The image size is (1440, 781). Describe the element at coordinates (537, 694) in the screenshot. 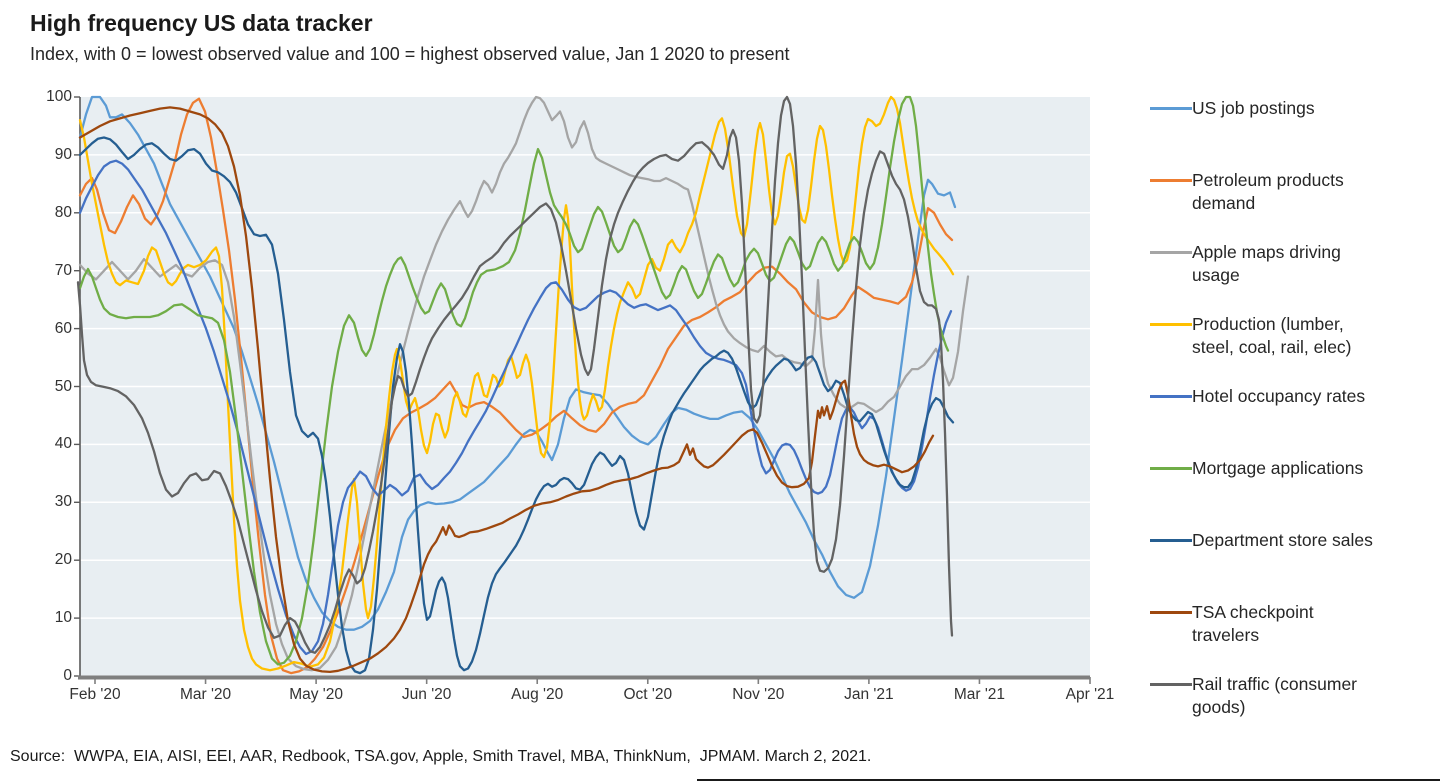

I see `x-axis-label: Aug '20` at that location.